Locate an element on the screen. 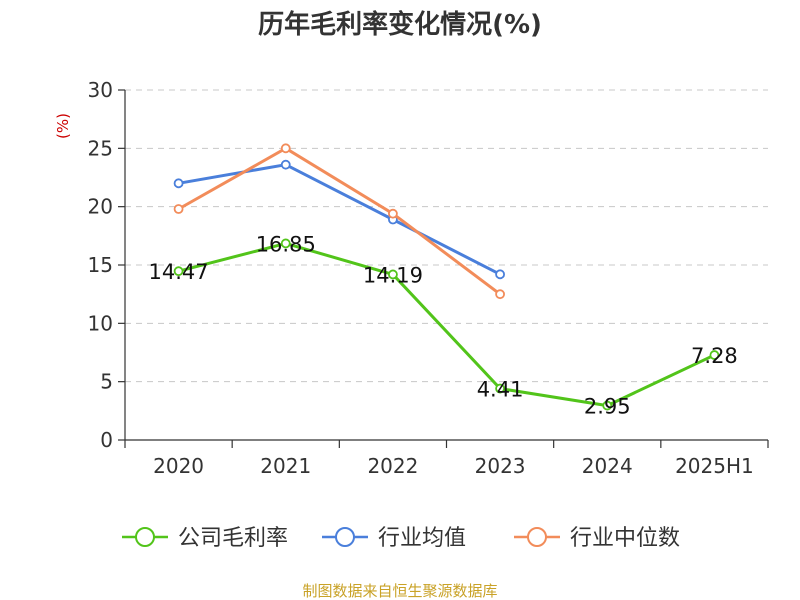 The image size is (800, 600). y-axis-unit-label: (%) is located at coordinates (63, 126).